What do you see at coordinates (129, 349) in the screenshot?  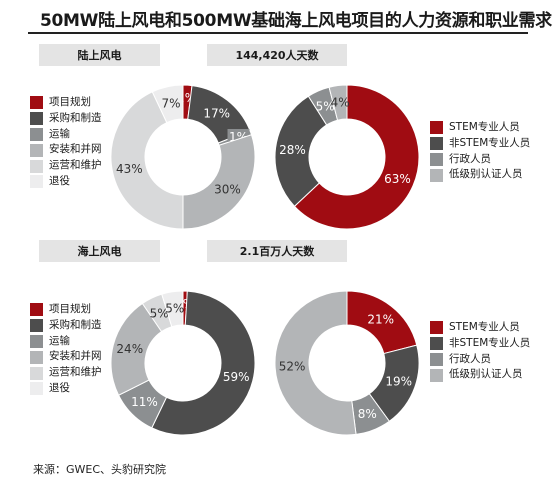 I see `data-label: 24%` at bounding box center [129, 349].